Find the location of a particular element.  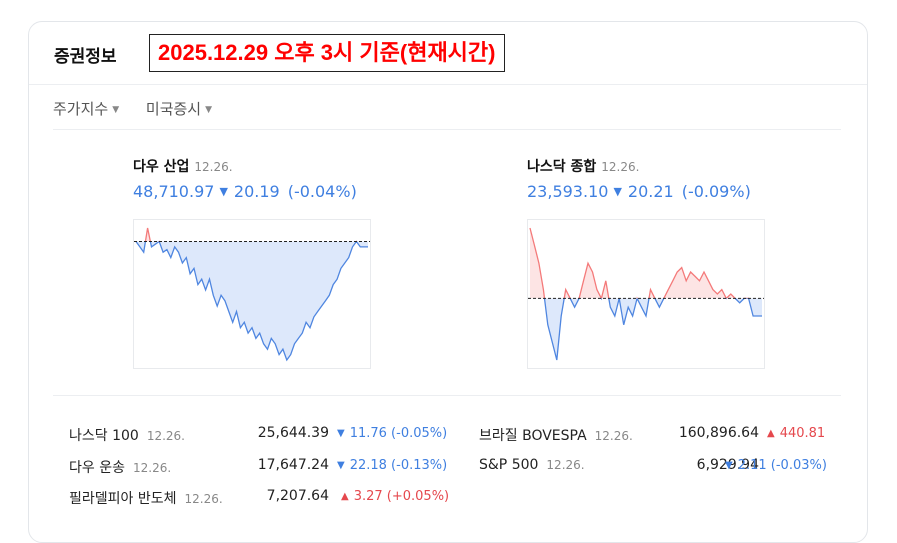

card-title: 증권정보 is located at coordinates (85, 57).